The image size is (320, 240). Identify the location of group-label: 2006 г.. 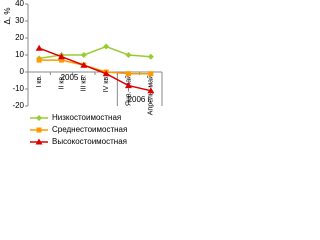
(140, 99).